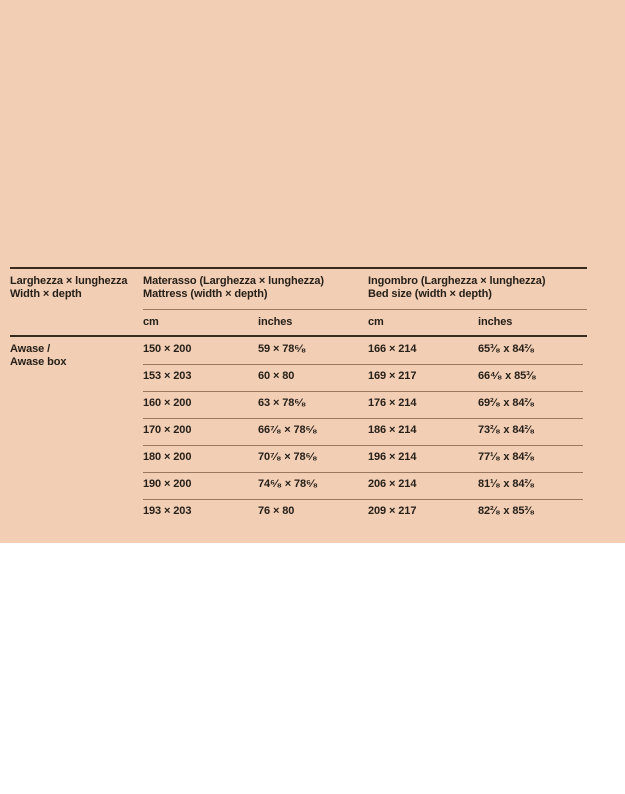 Image resolution: width=625 pixels, height=794 pixels. I want to click on subheader-mattress-inches: inches, so click(275, 322).